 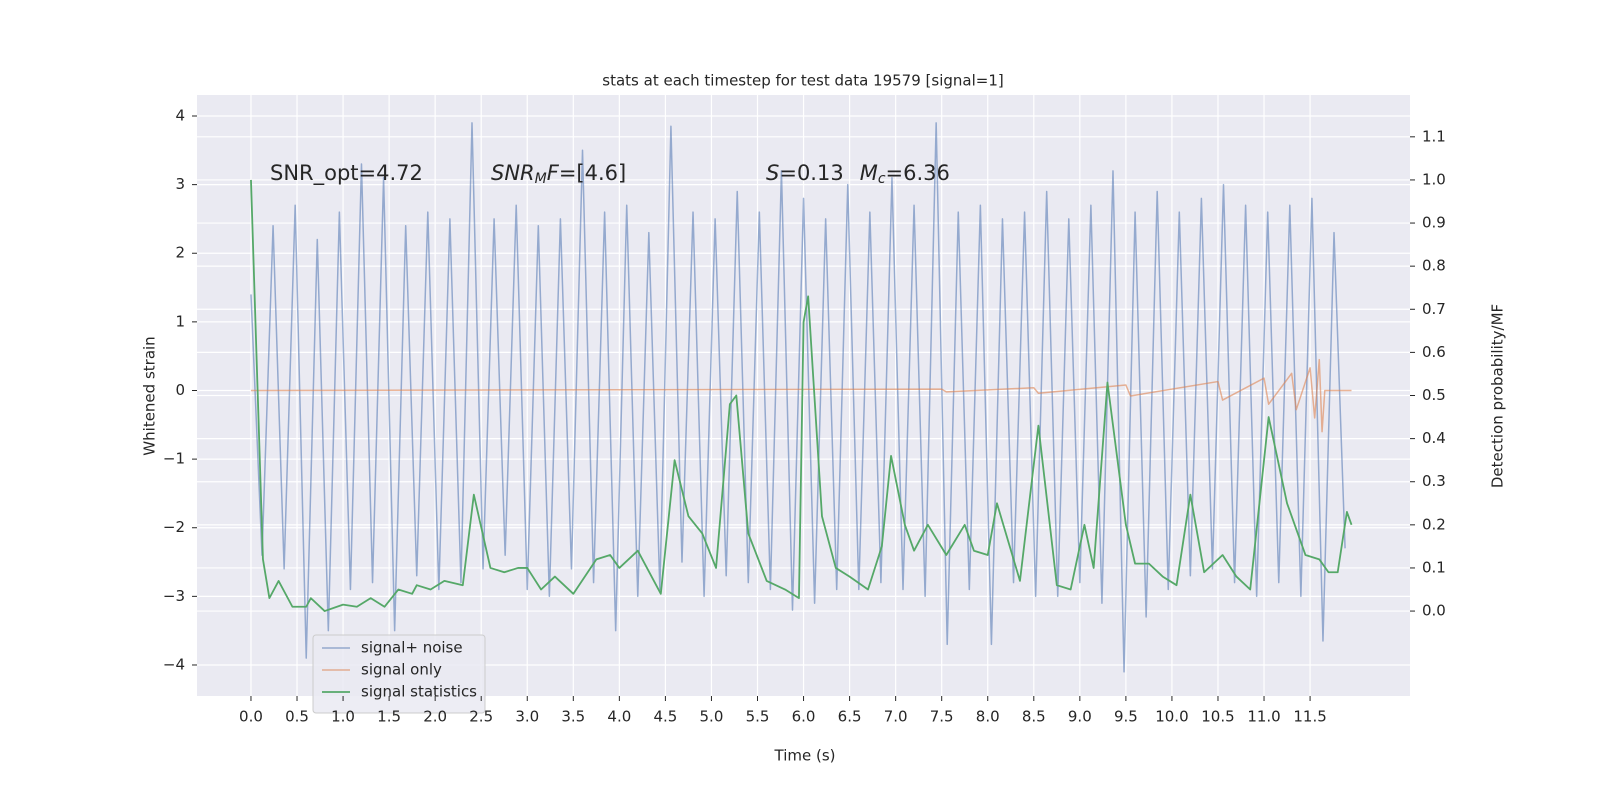 I want to click on y2-tick-label: 0.4, so click(x=1434, y=438).